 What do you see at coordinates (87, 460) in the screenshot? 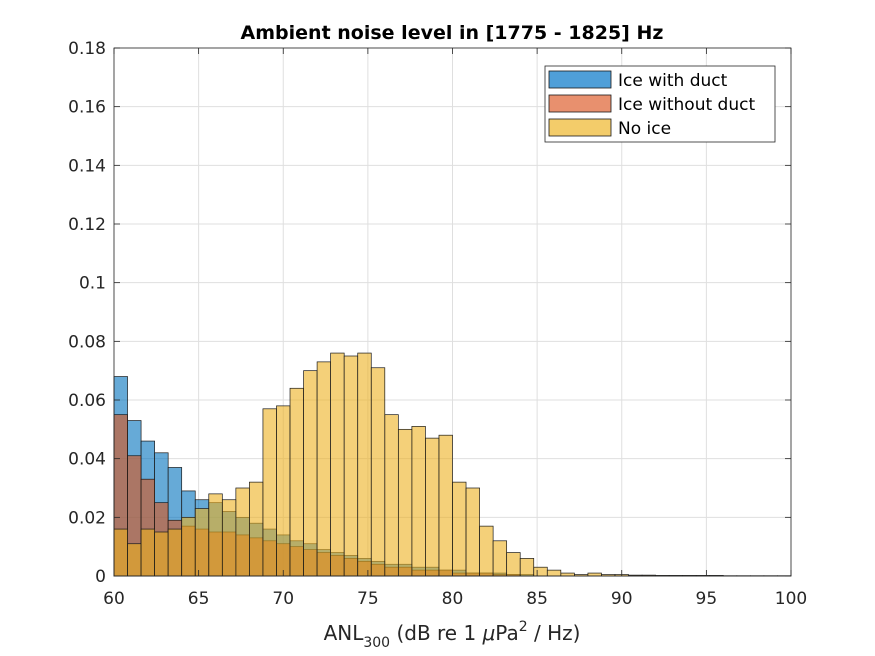
I see `y-tick-label: 0.04` at bounding box center [87, 460].